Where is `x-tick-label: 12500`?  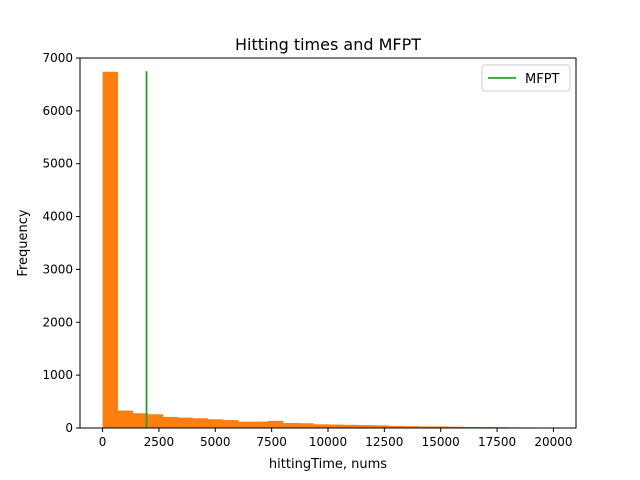 x-tick-label: 12500 is located at coordinates (384, 442).